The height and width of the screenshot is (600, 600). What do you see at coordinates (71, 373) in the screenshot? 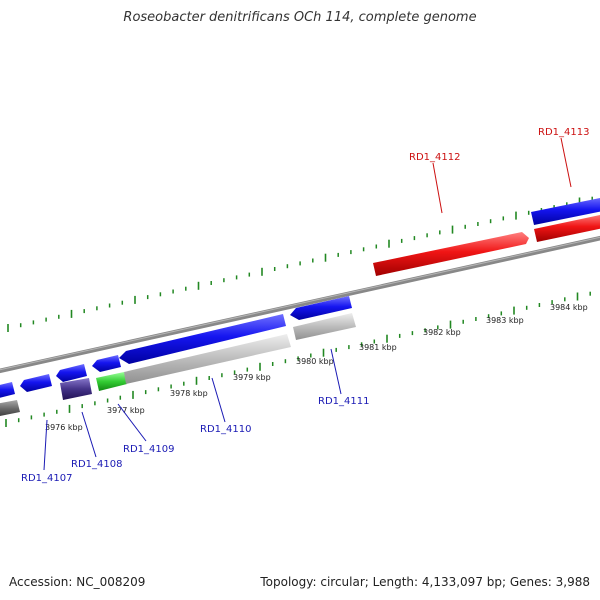
I see `gene-rd1-4108-fwd` at bounding box center [71, 373].